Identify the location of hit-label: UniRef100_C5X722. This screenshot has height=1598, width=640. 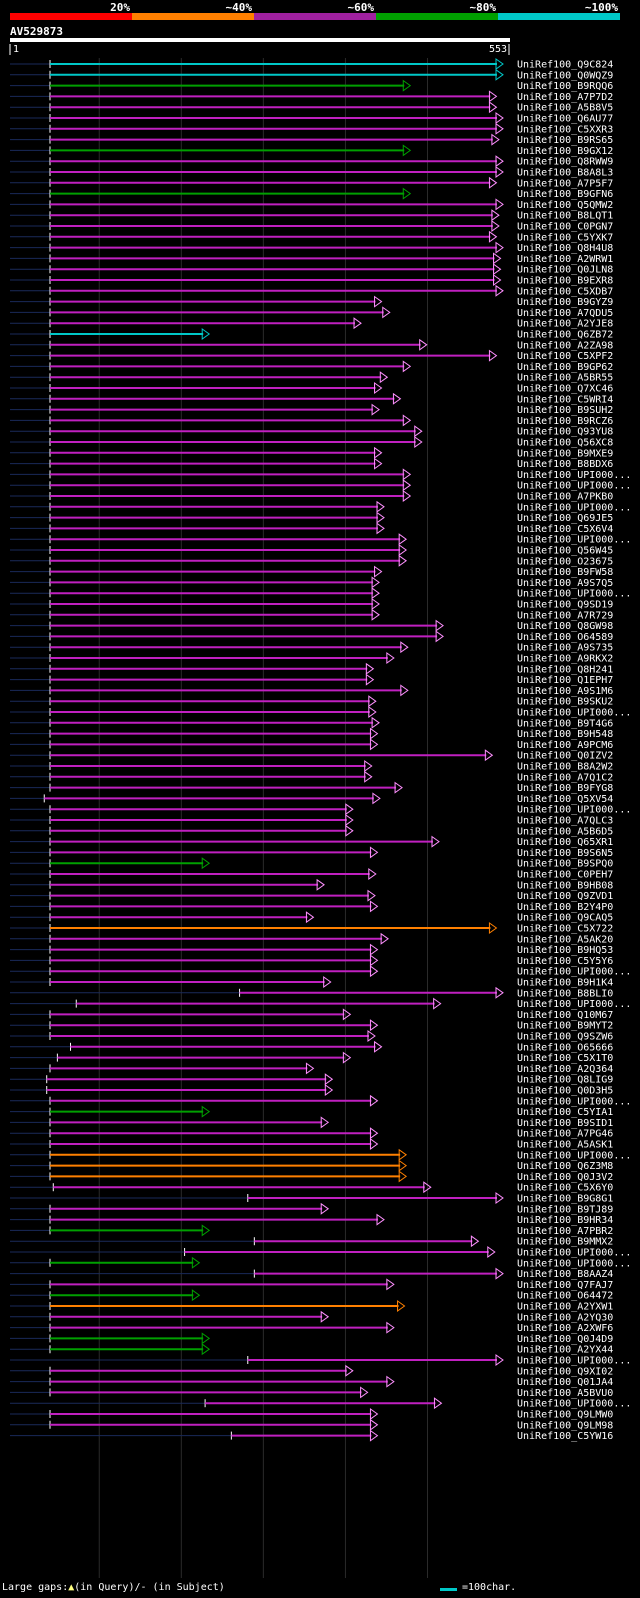
(565, 929).